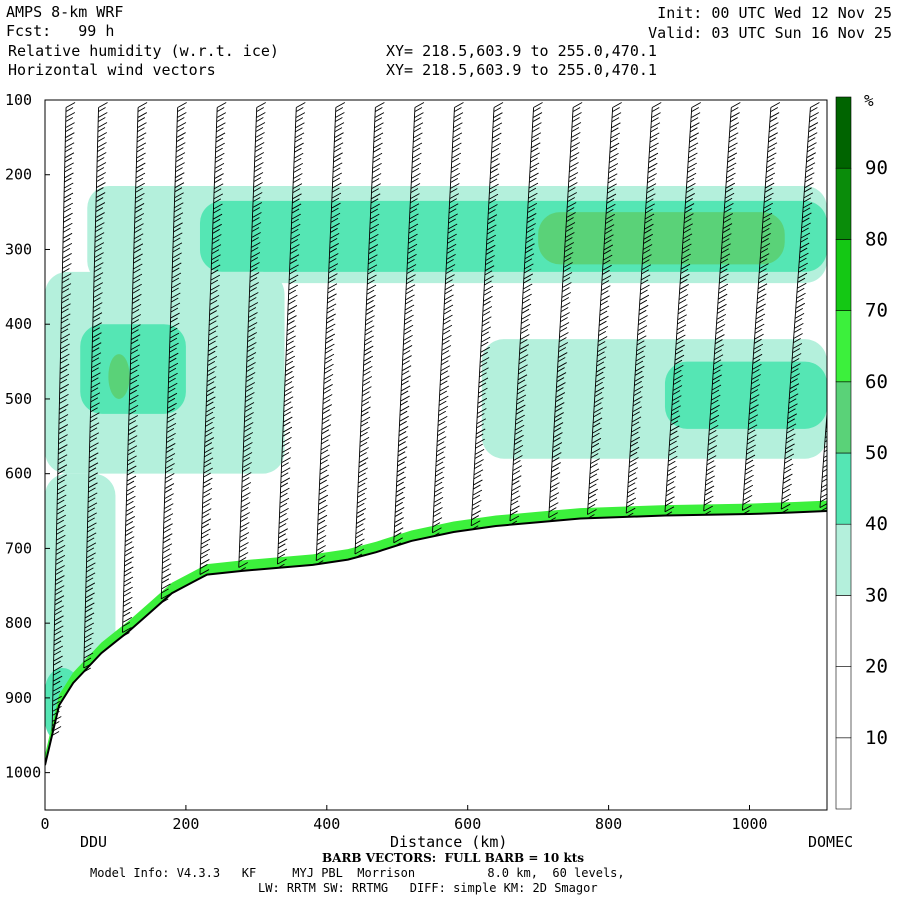 This screenshot has height=900, width=900. What do you see at coordinates (876, 239) in the screenshot?
I see `colorbar-label: 80` at bounding box center [876, 239].